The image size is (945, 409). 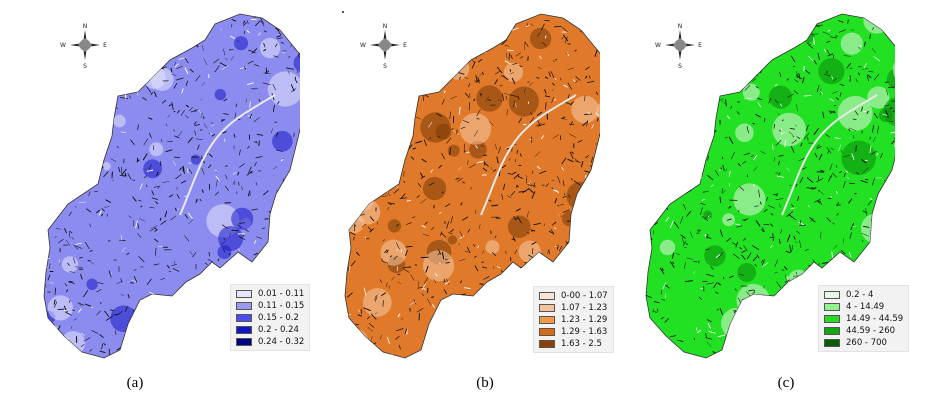 I want to click on legend-entry: 1.23 - 1.29, so click(x=573, y=319).